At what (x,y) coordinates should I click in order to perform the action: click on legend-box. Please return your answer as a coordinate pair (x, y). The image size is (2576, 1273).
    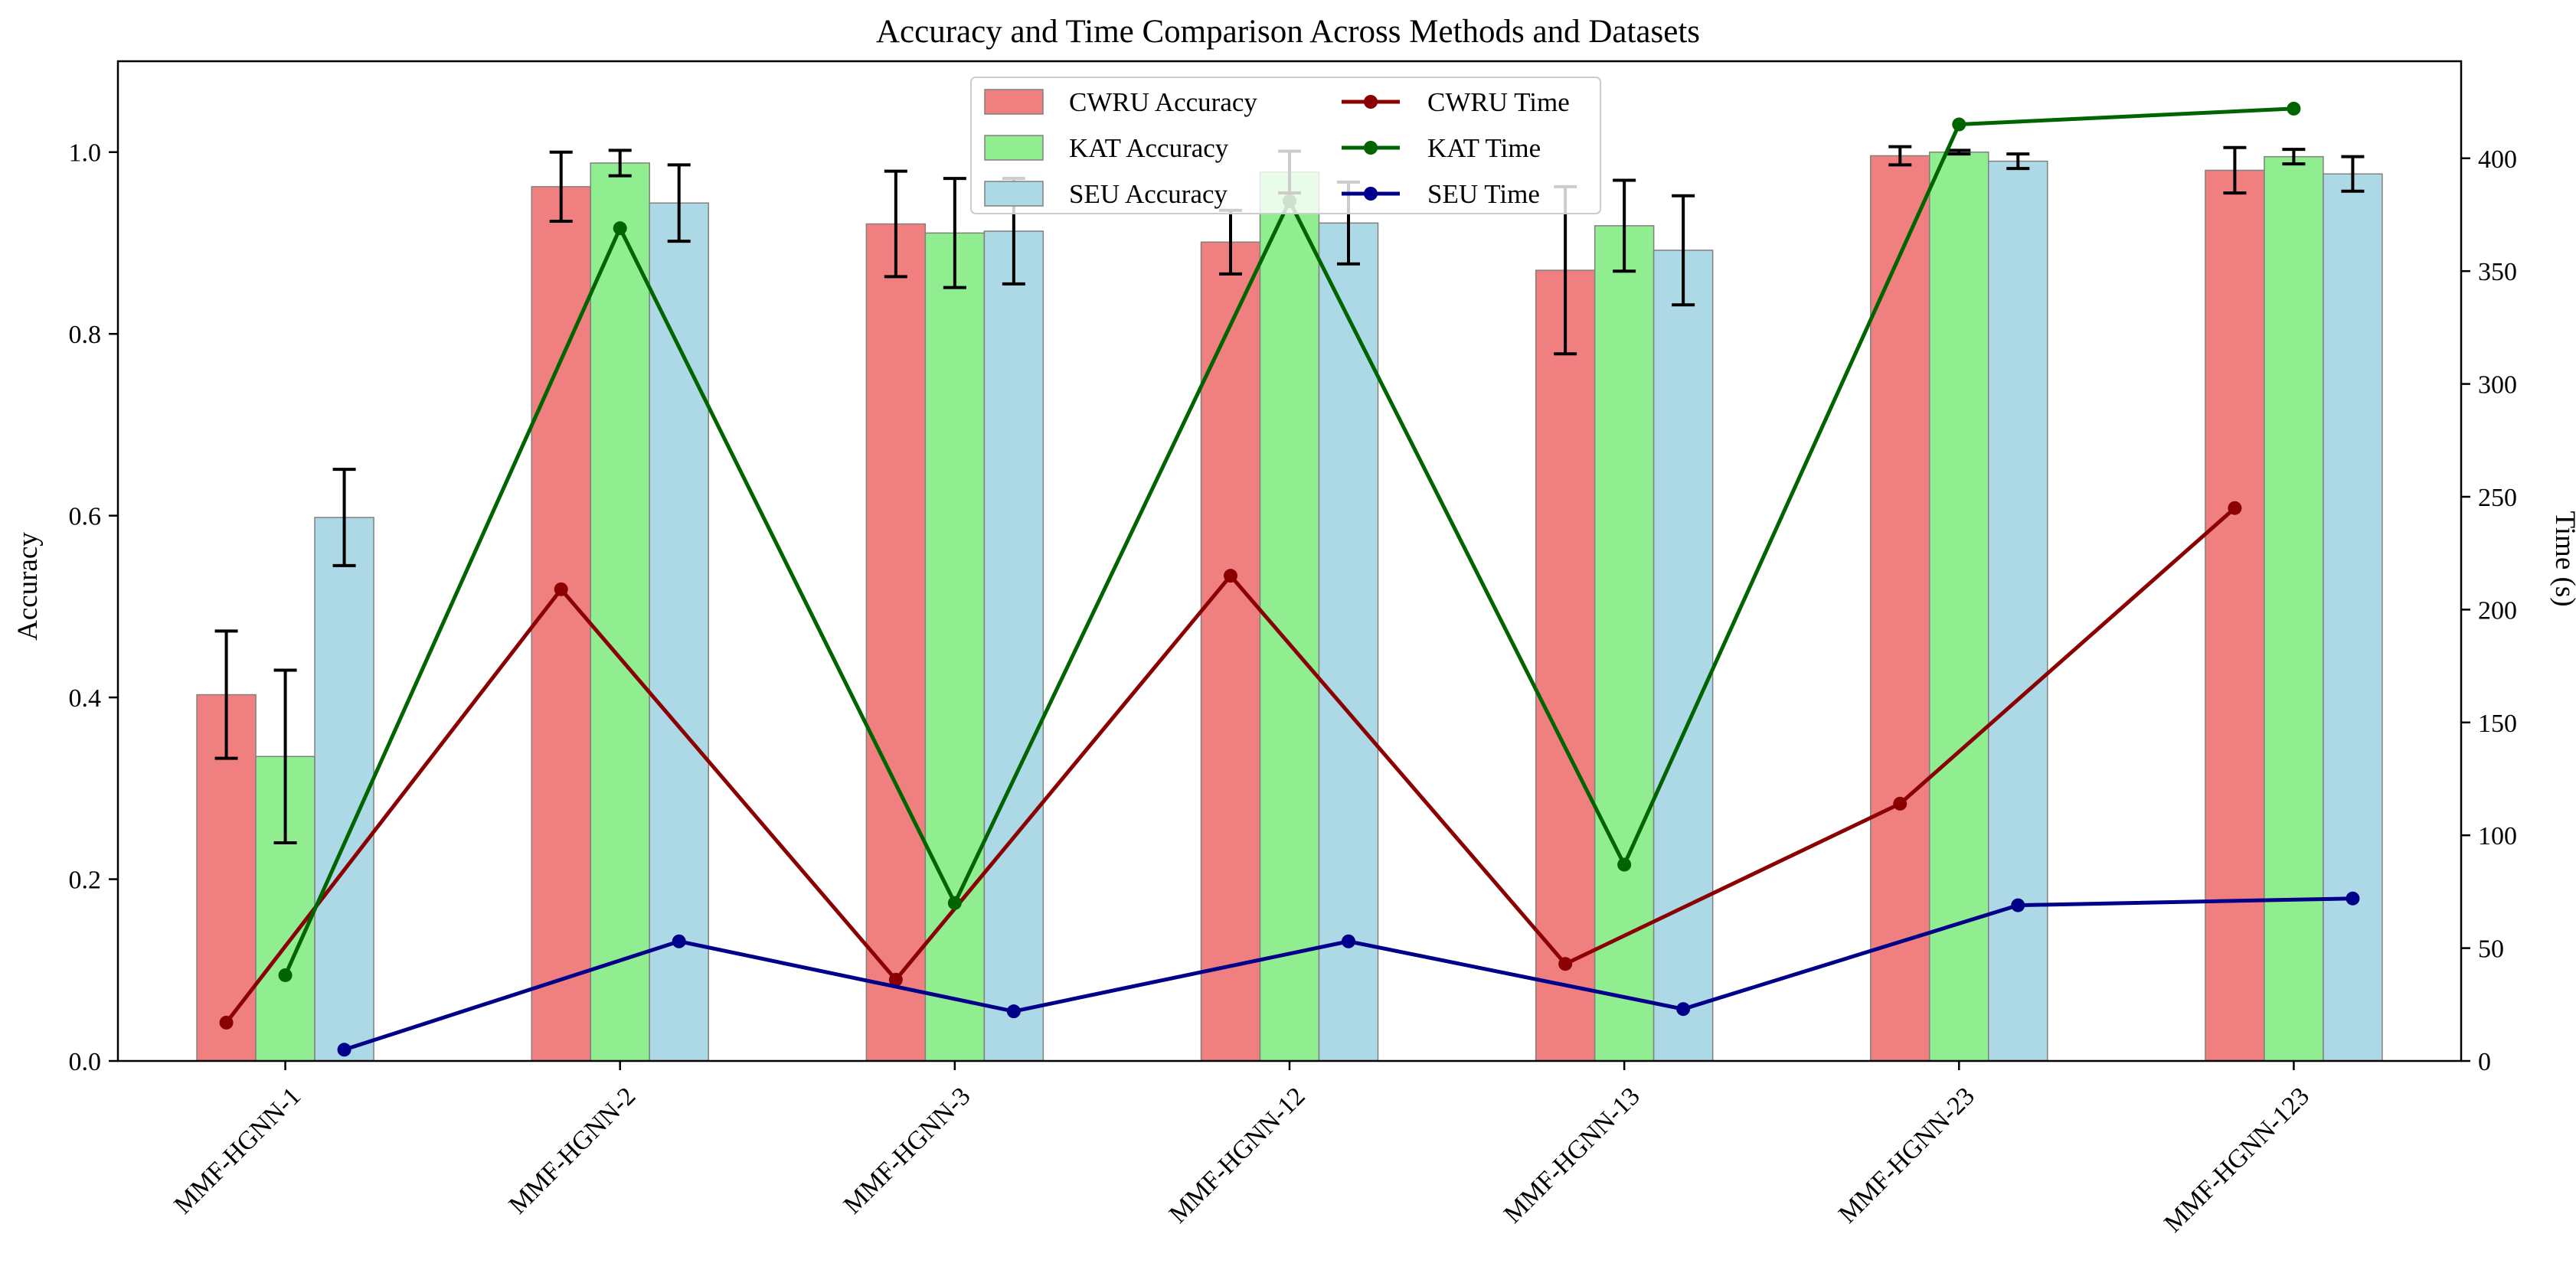
    Looking at the image, I should click on (1285, 145).